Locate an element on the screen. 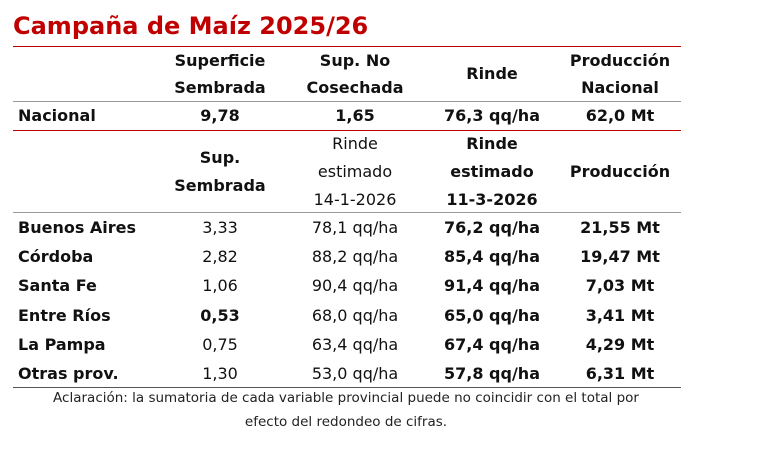  cell: 78,1 qq/ha is located at coordinates (355, 227).